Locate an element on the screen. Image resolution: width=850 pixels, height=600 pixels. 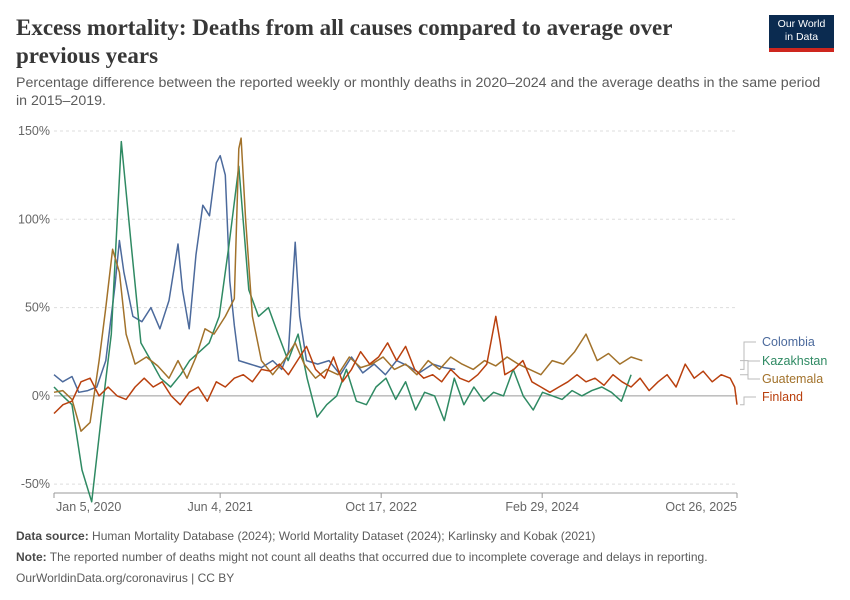
y-tick-label: 50% is located at coordinates (37, 308).